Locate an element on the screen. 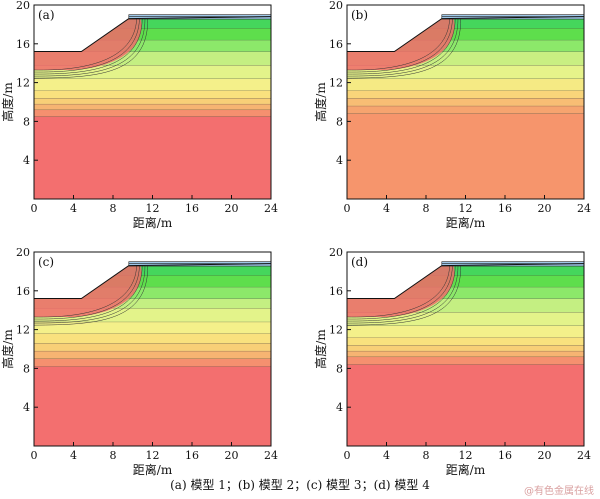 This screenshot has height=499, width=600. figure-caption: (a) 模型 1；(b) 模型 2；(c) 模型 3；(d) 模型 4 is located at coordinates (300, 485).